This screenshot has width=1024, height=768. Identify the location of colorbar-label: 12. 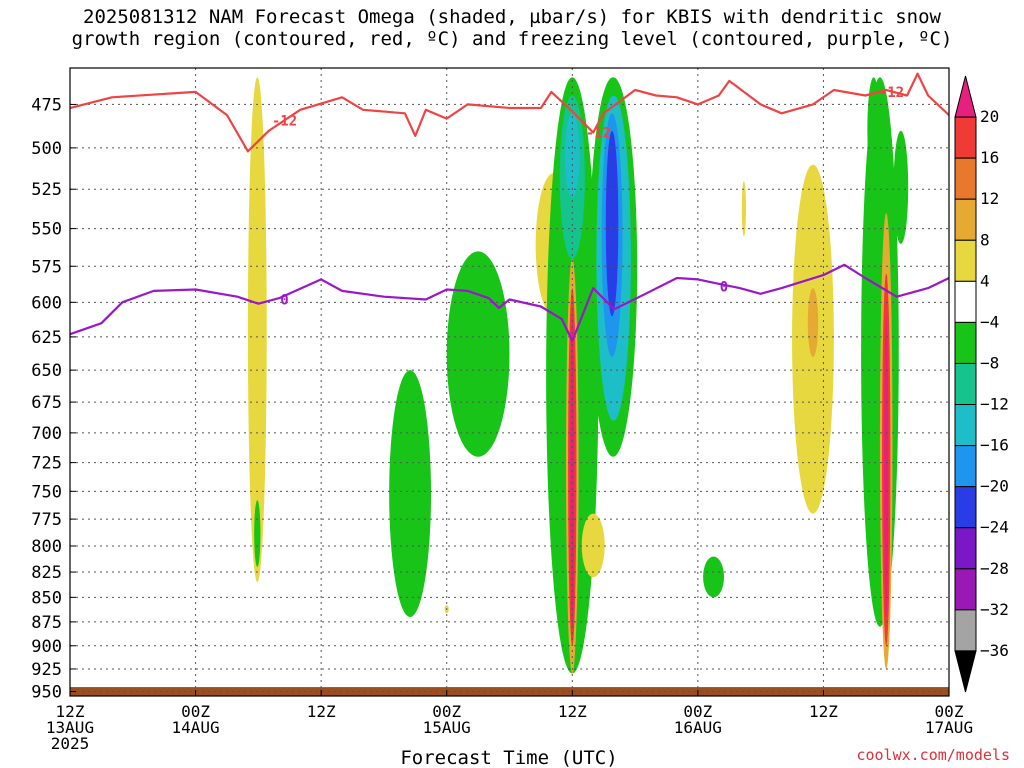
(989, 198).